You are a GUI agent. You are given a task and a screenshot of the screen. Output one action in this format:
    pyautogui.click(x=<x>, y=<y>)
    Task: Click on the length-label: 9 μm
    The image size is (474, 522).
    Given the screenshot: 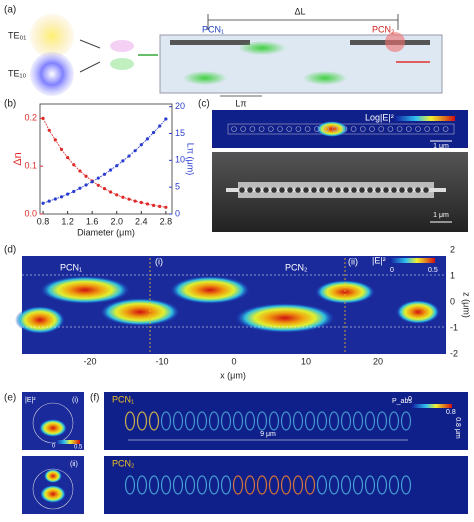 What is the action you would take?
    pyautogui.click(x=268, y=434)
    